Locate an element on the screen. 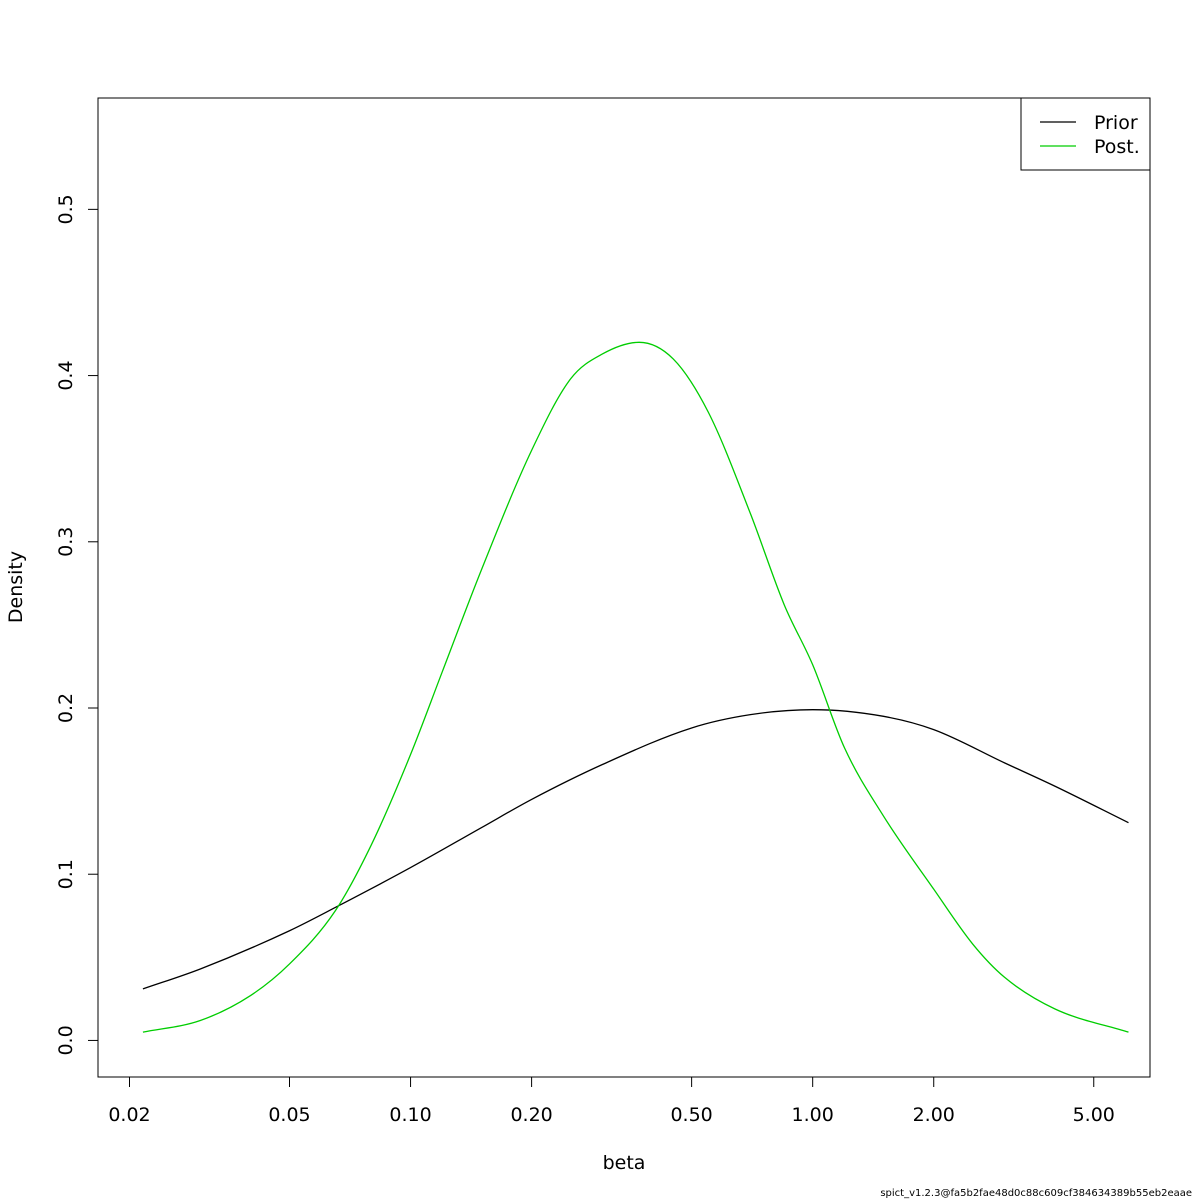 The width and height of the screenshot is (1200, 1200). x-tick-label: 5.00 is located at coordinates (1094, 1115).